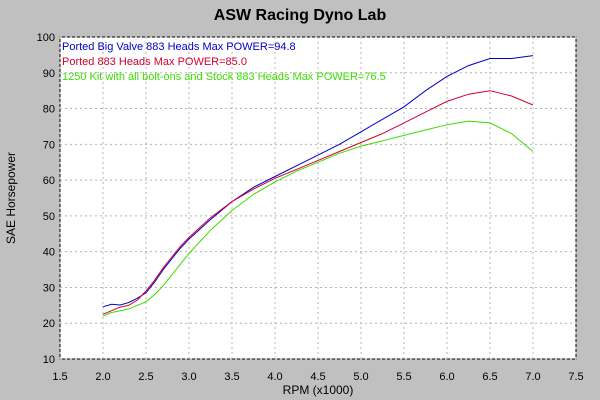 The width and height of the screenshot is (600, 400). What do you see at coordinates (317, 377) in the screenshot?
I see `x-tick-label: 4.5` at bounding box center [317, 377].